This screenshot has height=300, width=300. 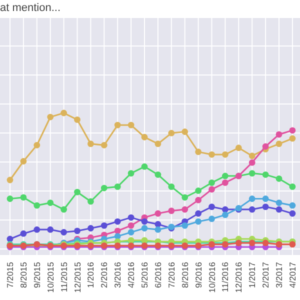 What do you see at coordinates (292, 275) in the screenshot?
I see `x-tick-label: 4/2017` at bounding box center [292, 275].